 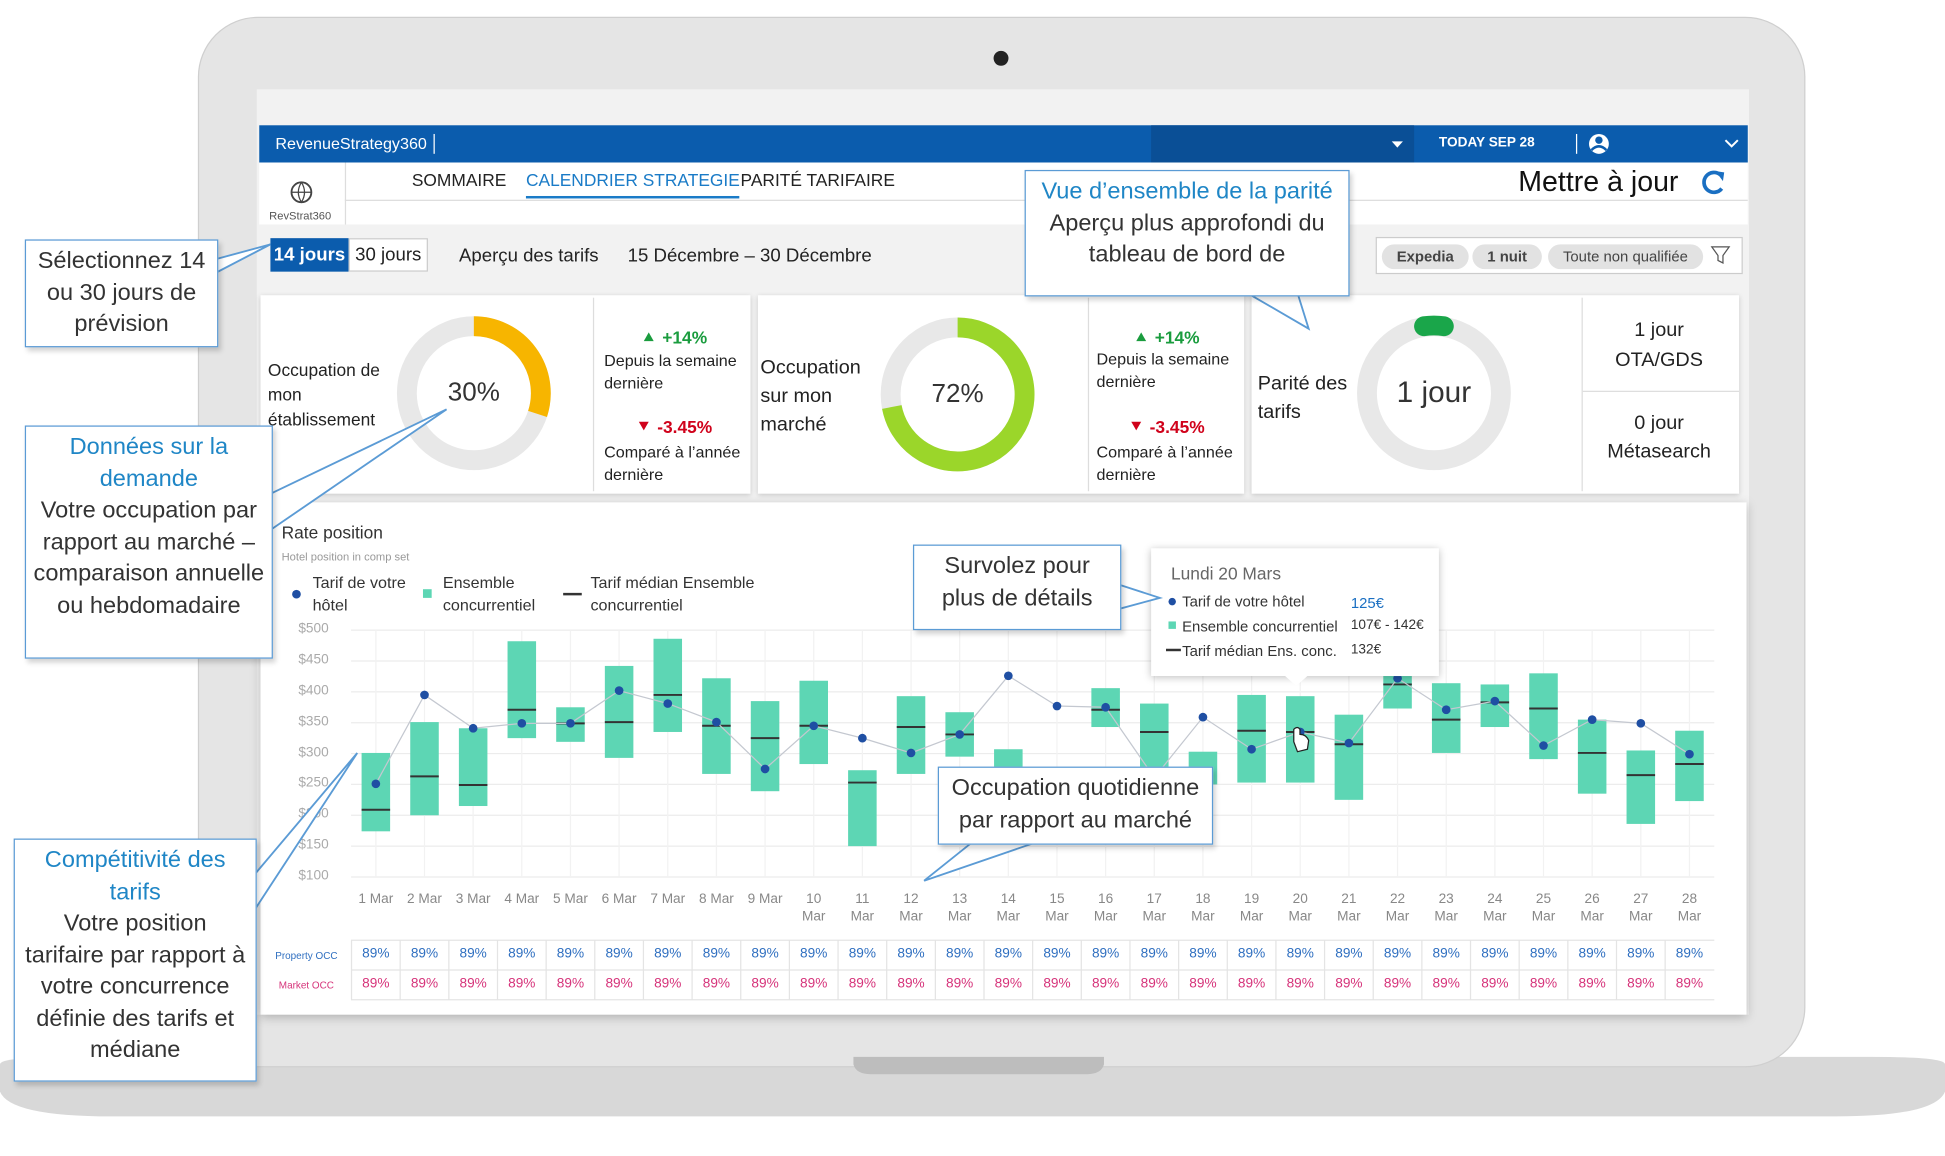 I want to click on laptop-notch, so click(x=978, y=1065).